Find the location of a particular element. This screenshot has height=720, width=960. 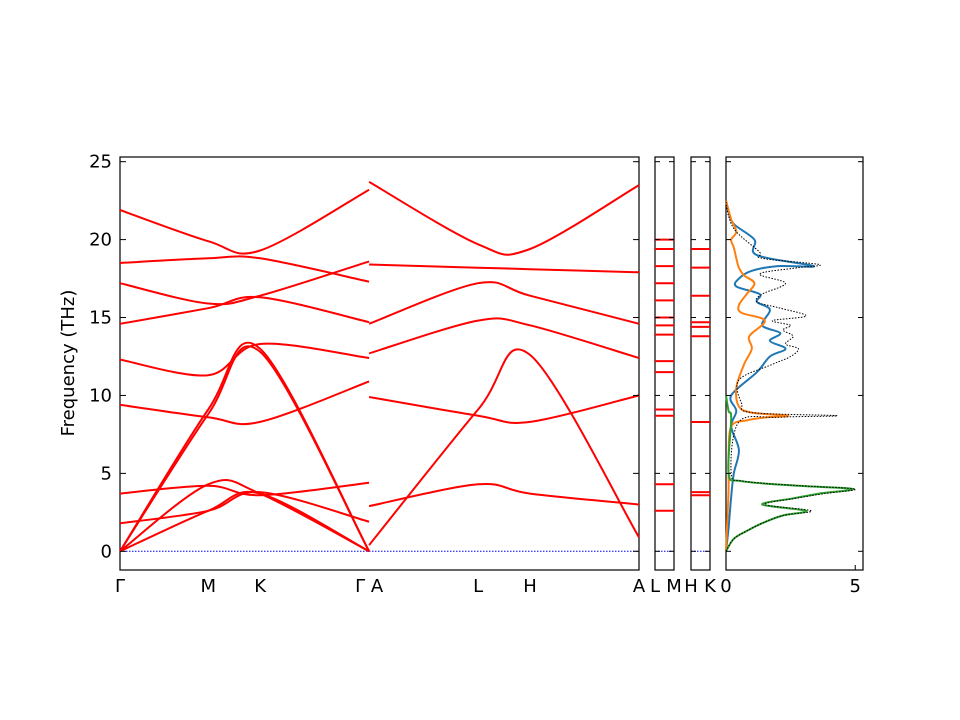

band-panel-h-k is located at coordinates (700, 363).